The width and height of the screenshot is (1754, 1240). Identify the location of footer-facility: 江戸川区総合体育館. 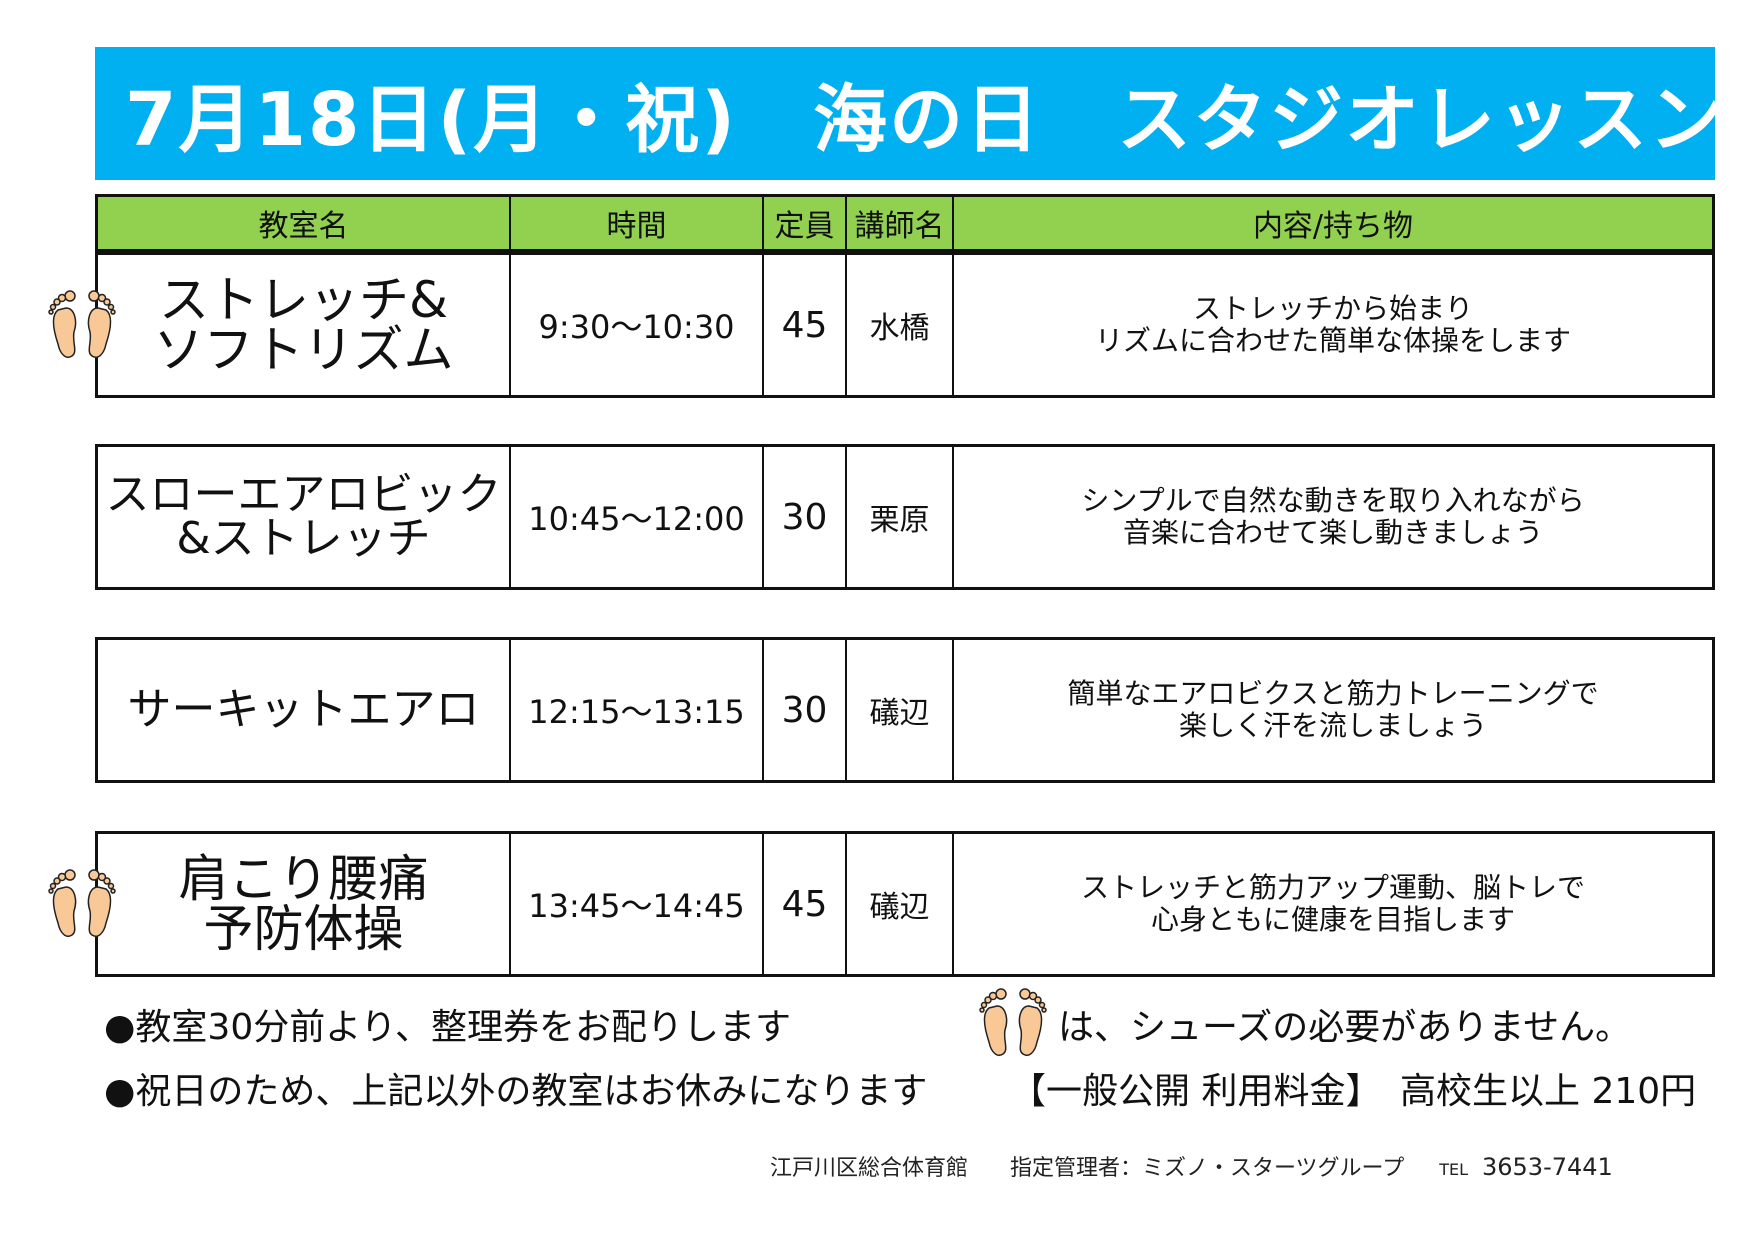
(869, 1168).